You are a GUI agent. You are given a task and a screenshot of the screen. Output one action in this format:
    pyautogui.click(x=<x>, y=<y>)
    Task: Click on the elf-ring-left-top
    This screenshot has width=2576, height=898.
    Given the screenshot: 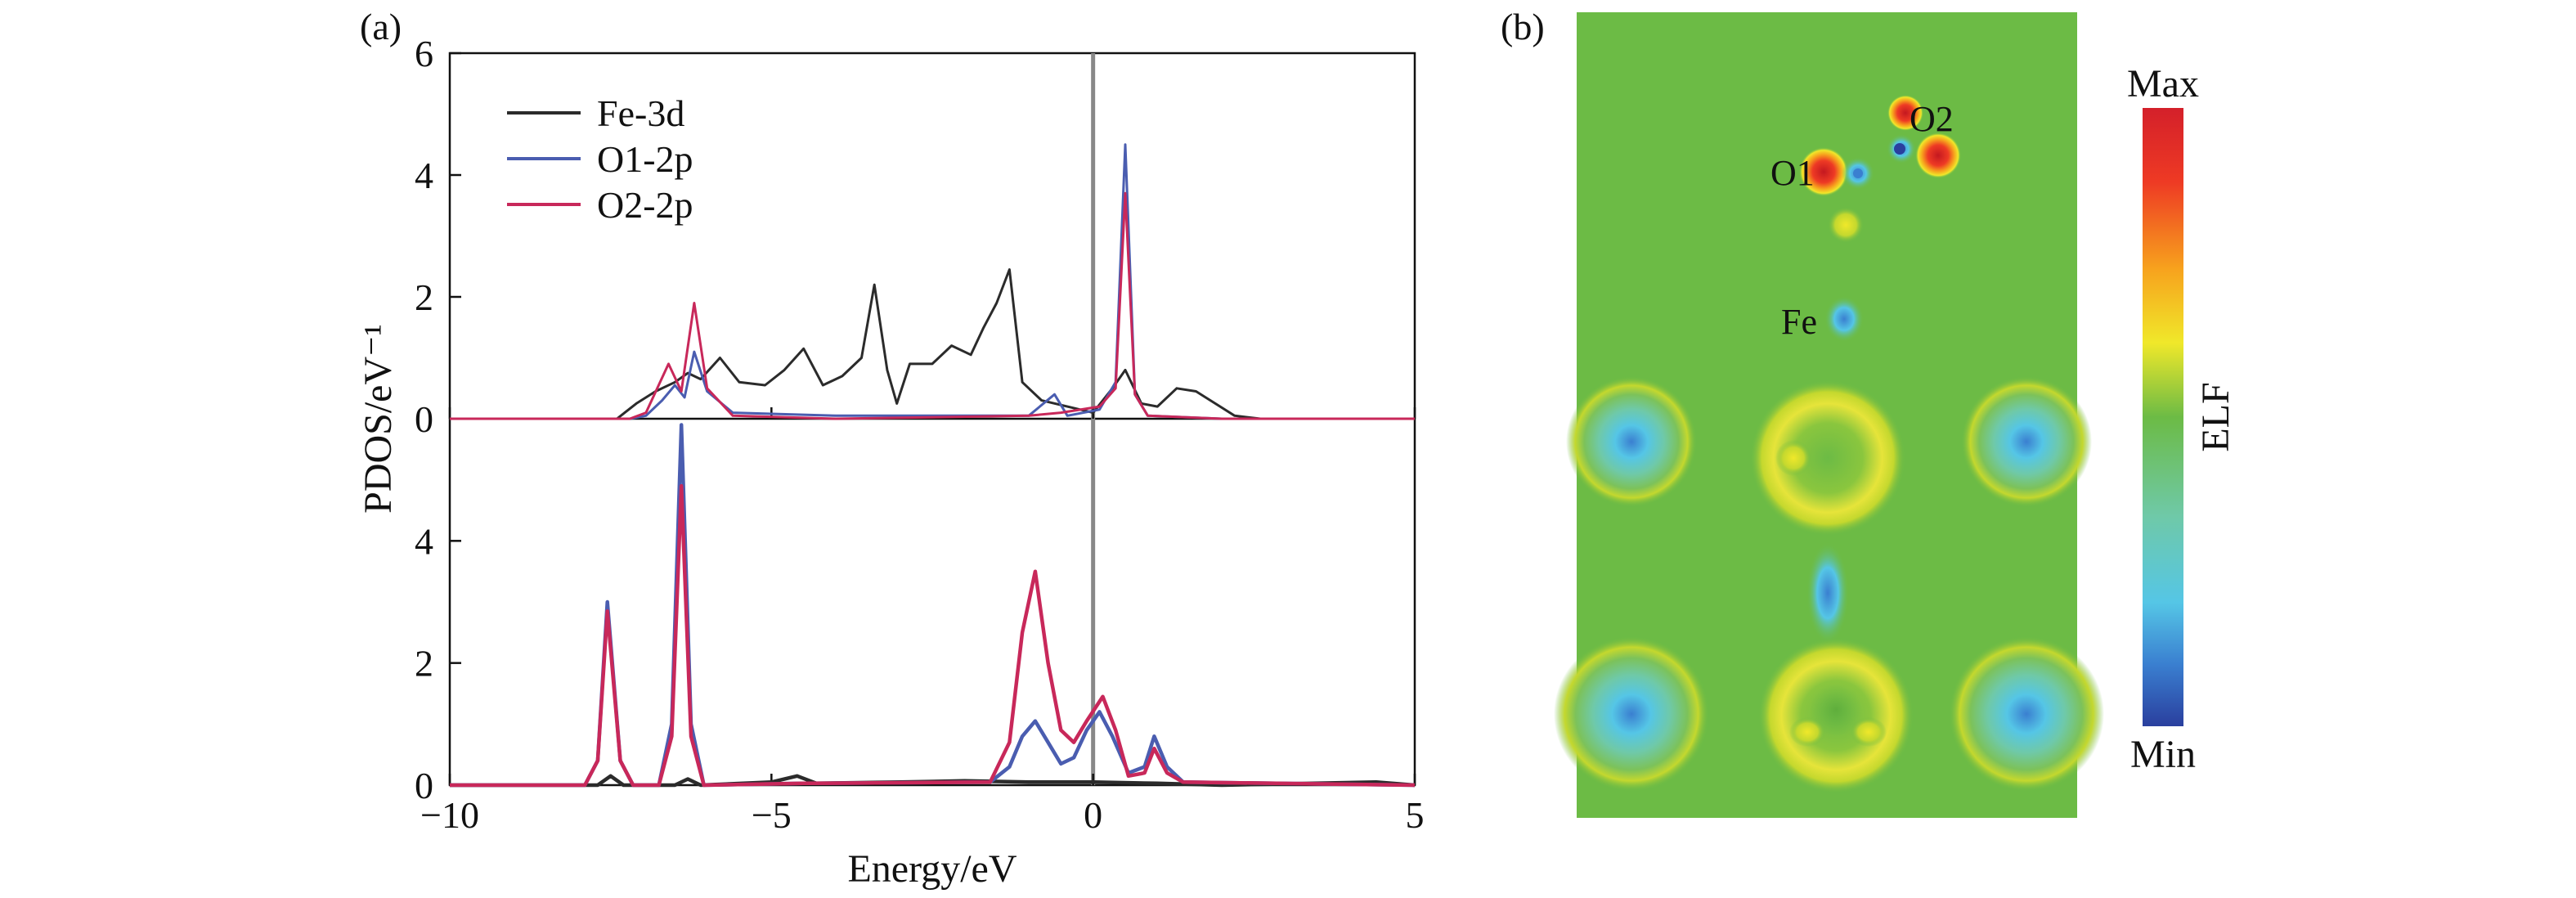 What is the action you would take?
    pyautogui.click(x=1632, y=441)
    